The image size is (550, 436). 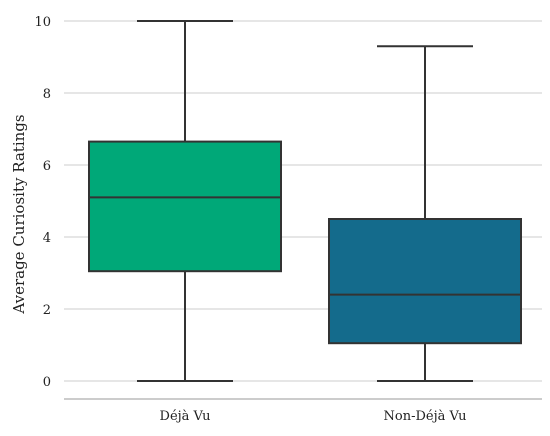 I want to click on y-tick-label: 6, so click(x=47, y=166).